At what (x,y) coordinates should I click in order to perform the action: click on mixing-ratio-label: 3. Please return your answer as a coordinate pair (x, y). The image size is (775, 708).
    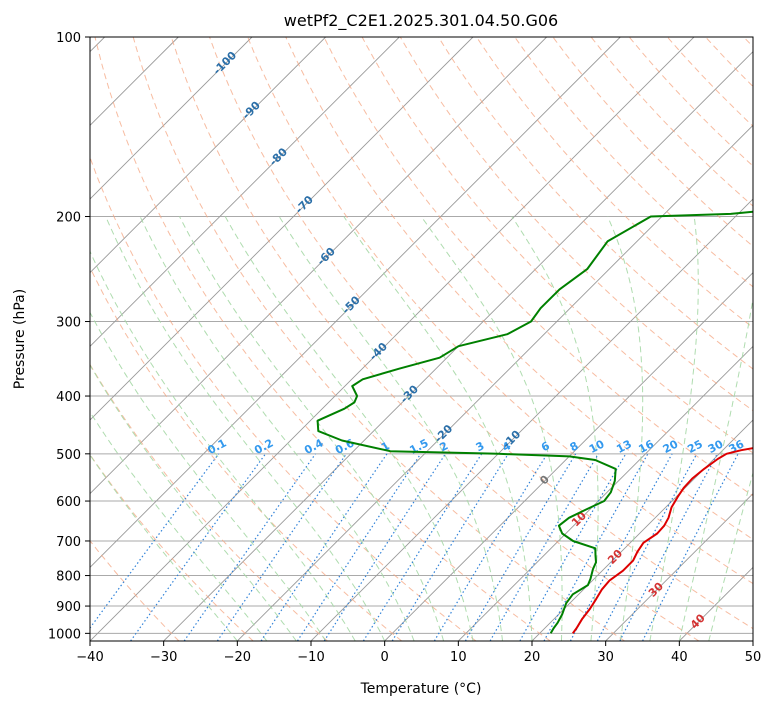
    Looking at the image, I should click on (480, 446).